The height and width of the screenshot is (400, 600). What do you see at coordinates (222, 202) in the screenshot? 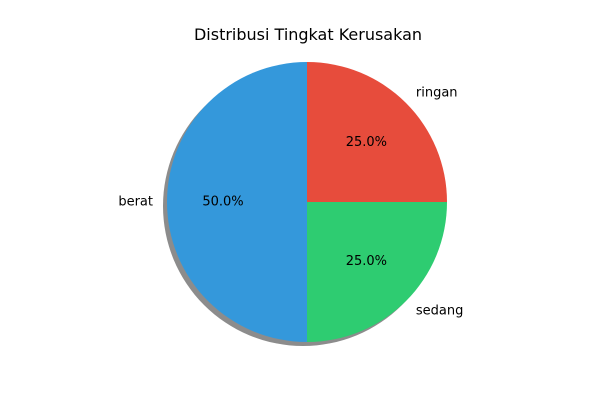
I see `slice-percent-berat: 50.0%` at bounding box center [222, 202].